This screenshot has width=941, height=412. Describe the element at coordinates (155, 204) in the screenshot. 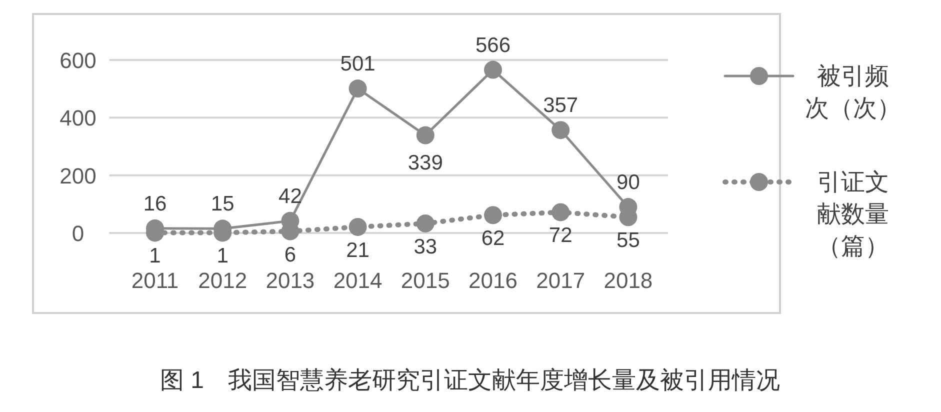

I see `data-label: 16` at that location.